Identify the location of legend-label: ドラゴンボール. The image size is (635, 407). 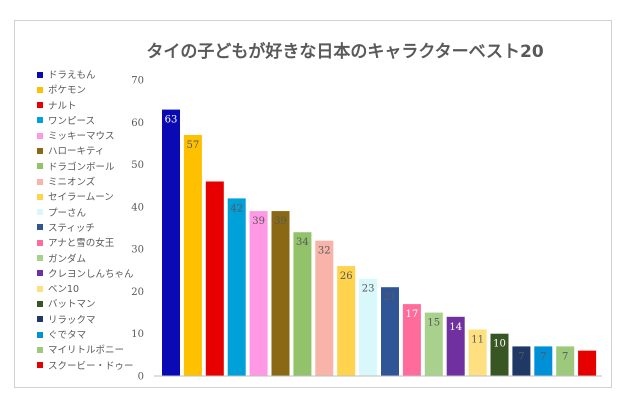
(81, 167).